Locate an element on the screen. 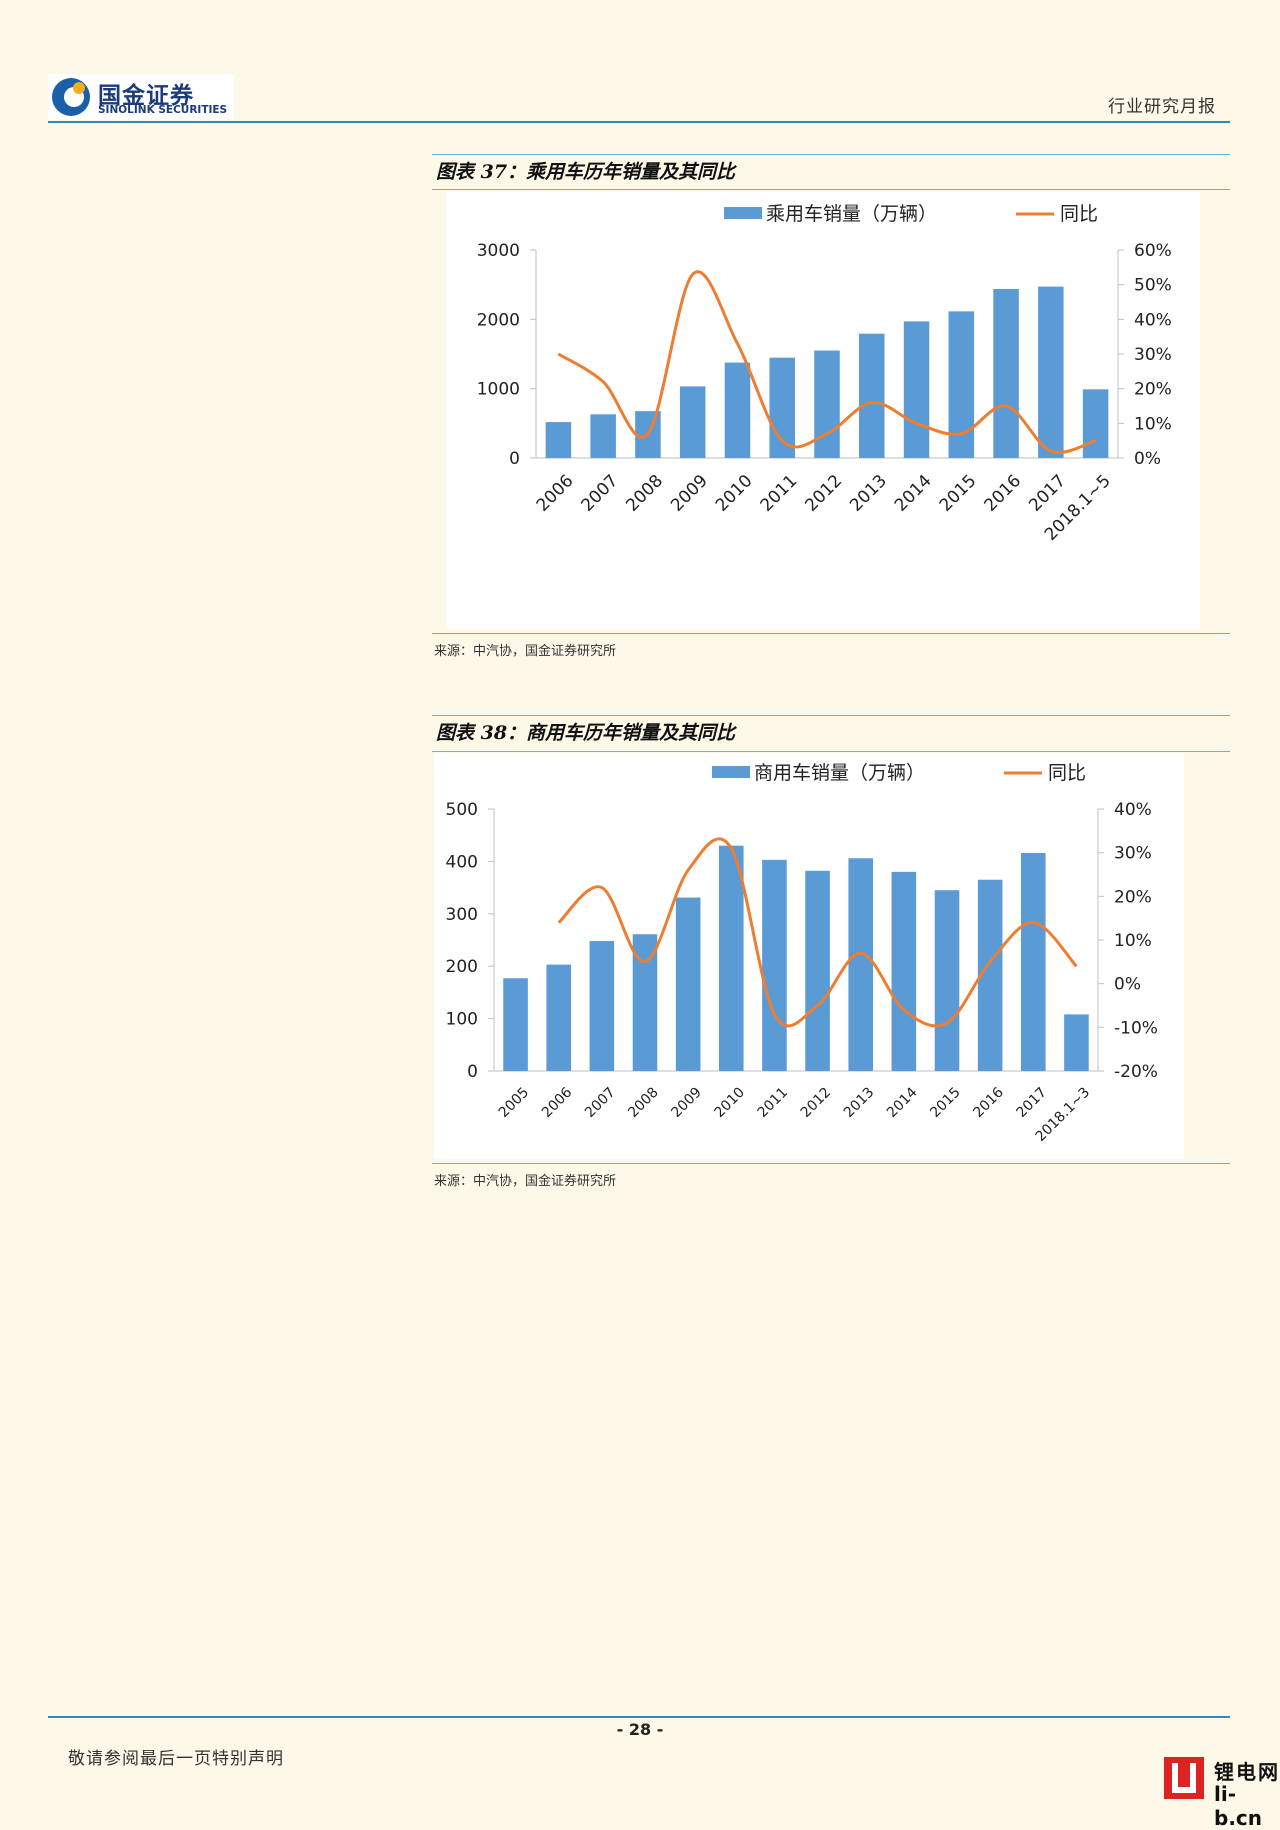  figure-38-source: 来源：中汽协，国金证券研究所 is located at coordinates (525, 1181).